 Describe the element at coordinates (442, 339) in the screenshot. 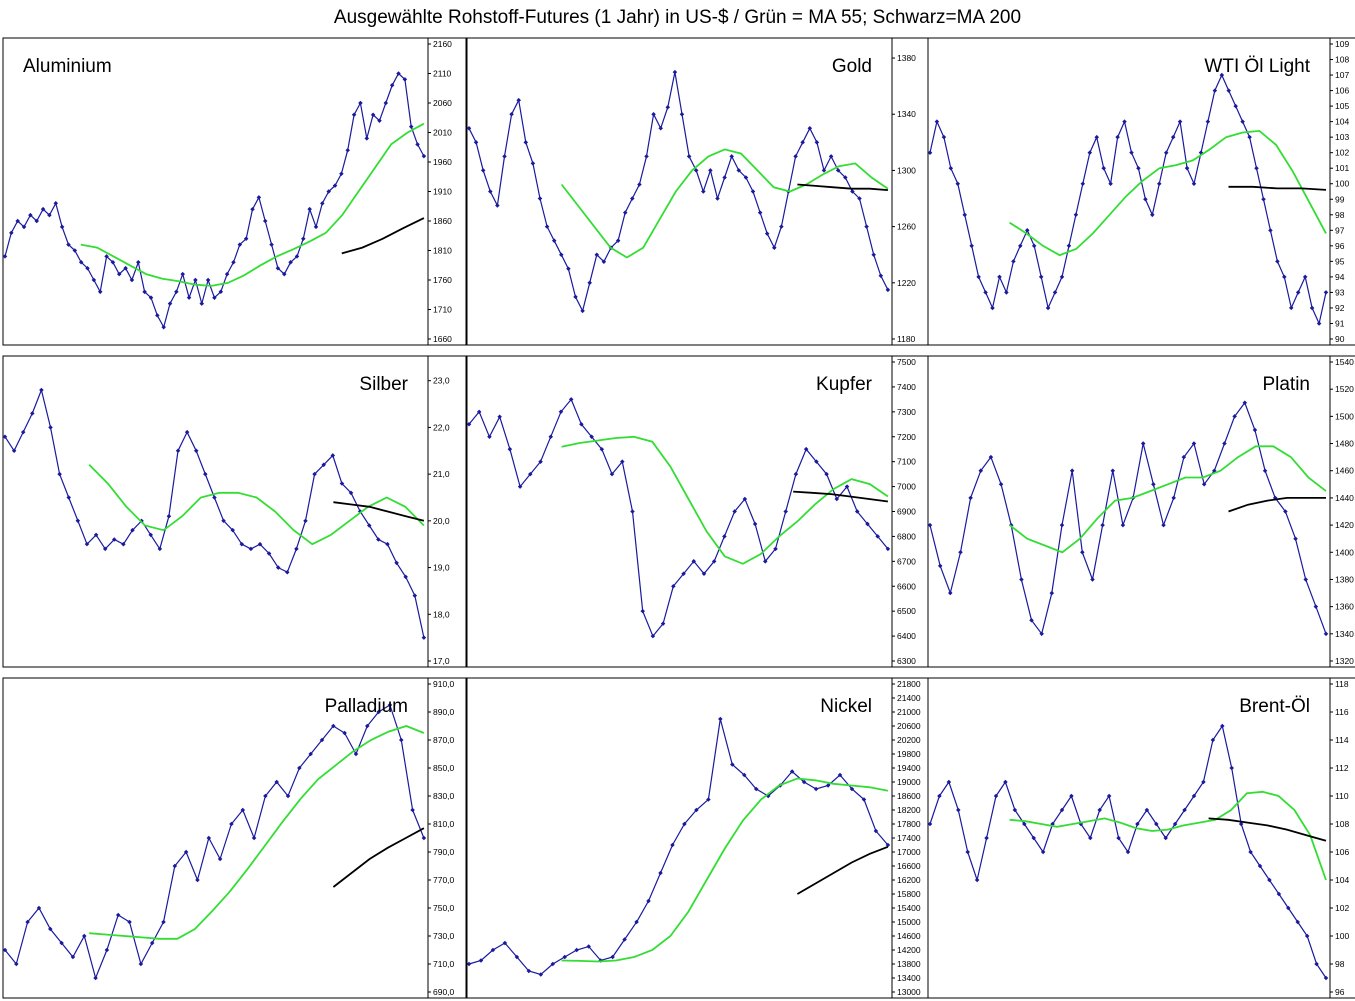

I see `y-tick-label: 1660` at that location.